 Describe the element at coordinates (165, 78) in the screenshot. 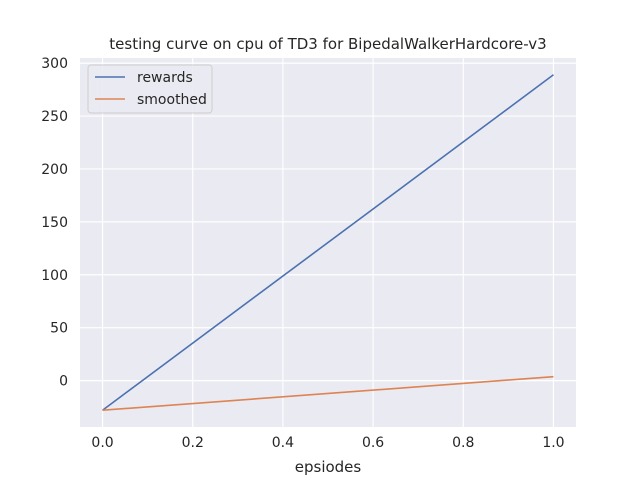

I see `legend-label-rewards: rewards` at that location.